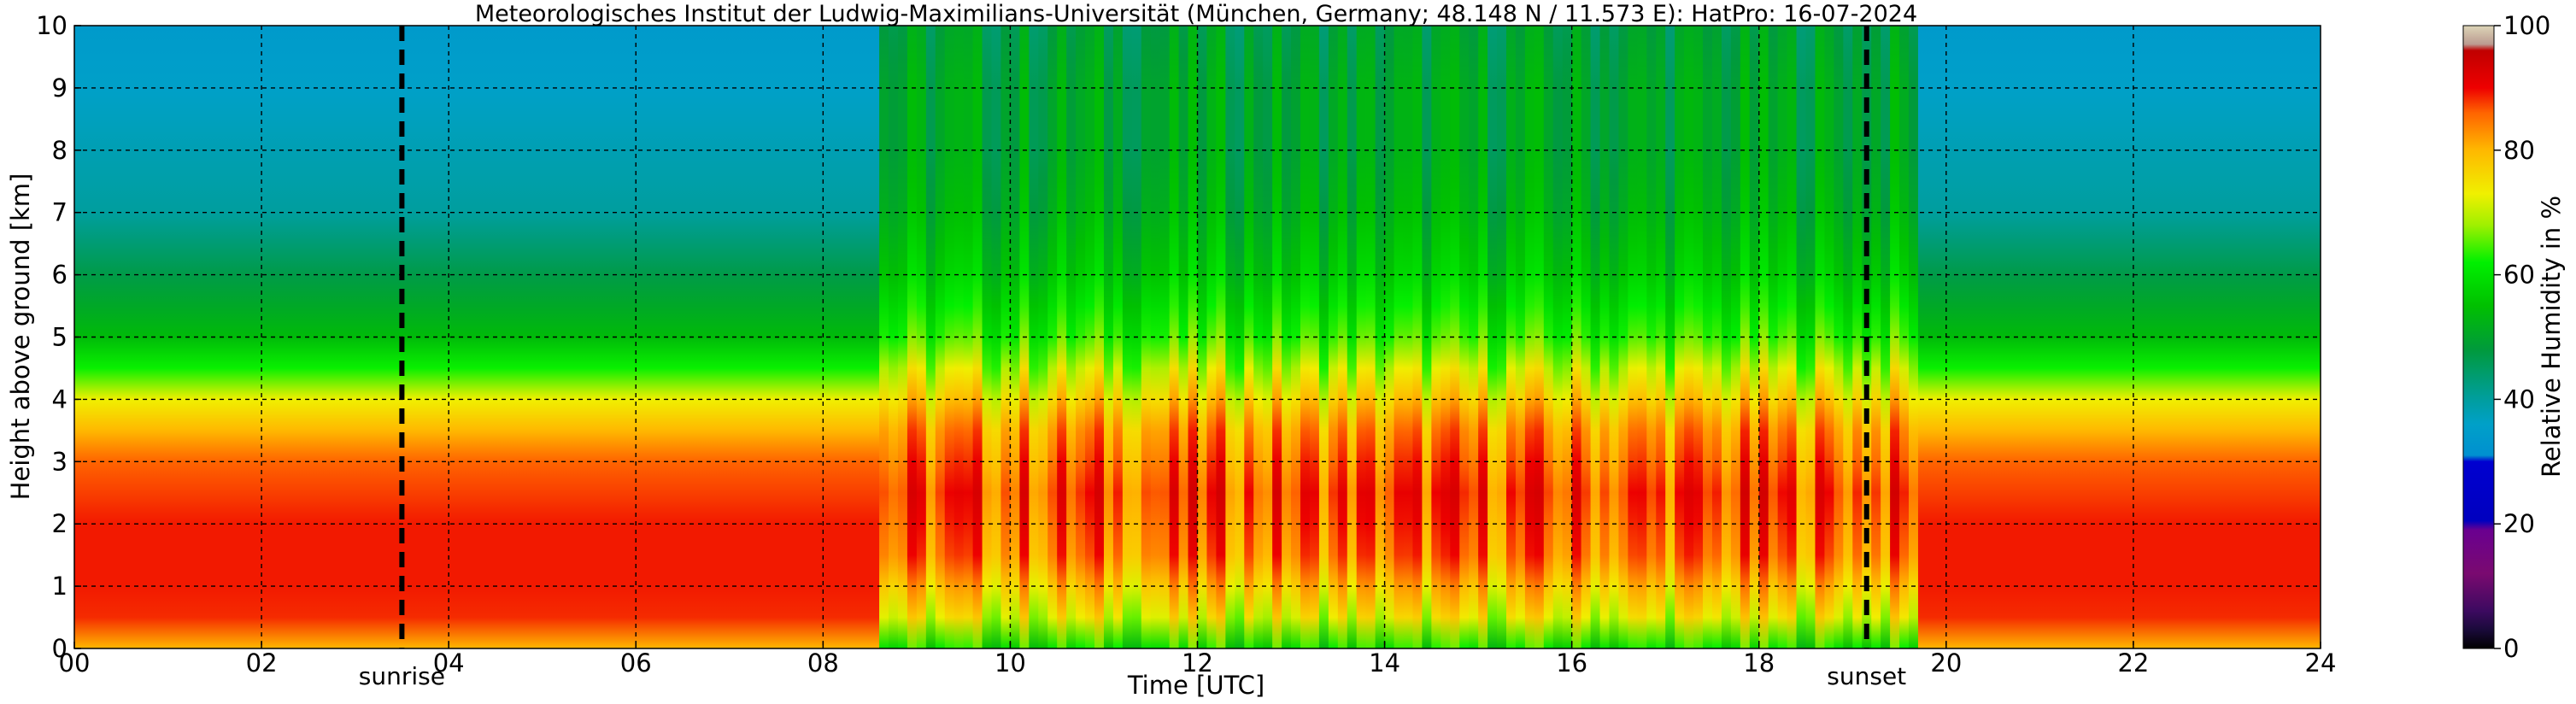 Image resolution: width=2576 pixels, height=704 pixels. Describe the element at coordinates (636, 663) in the screenshot. I see `x-tick-label: 06` at that location.